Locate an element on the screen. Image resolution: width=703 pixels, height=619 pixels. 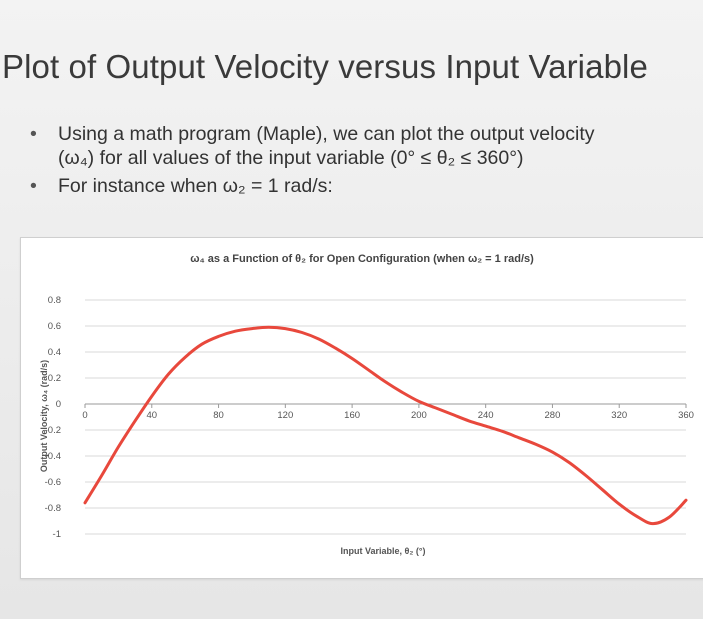
x-tick-label: 120 is located at coordinates (285, 415).